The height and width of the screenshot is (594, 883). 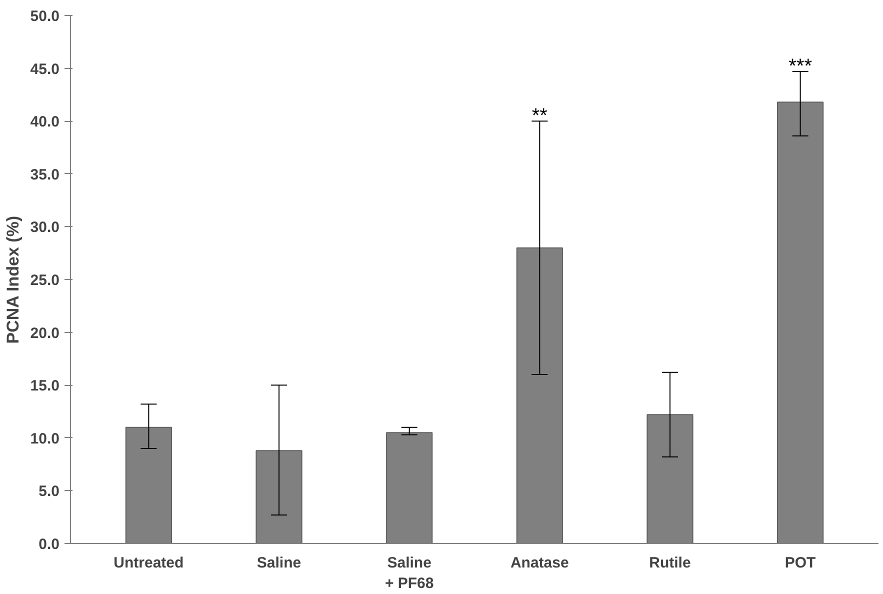 I want to click on x-tick-label: Untreated, so click(x=149, y=563).